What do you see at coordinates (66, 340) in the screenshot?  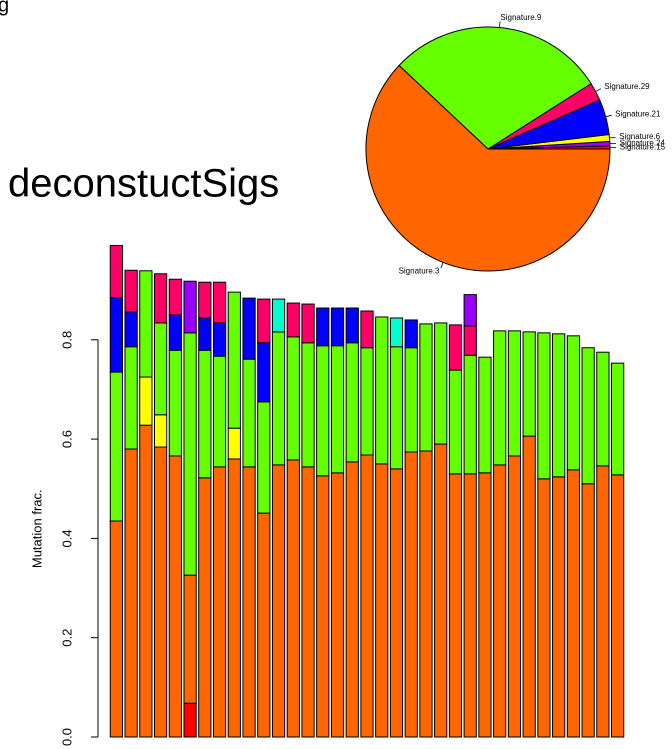 I see `y-tick-label: 0.8` at bounding box center [66, 340].